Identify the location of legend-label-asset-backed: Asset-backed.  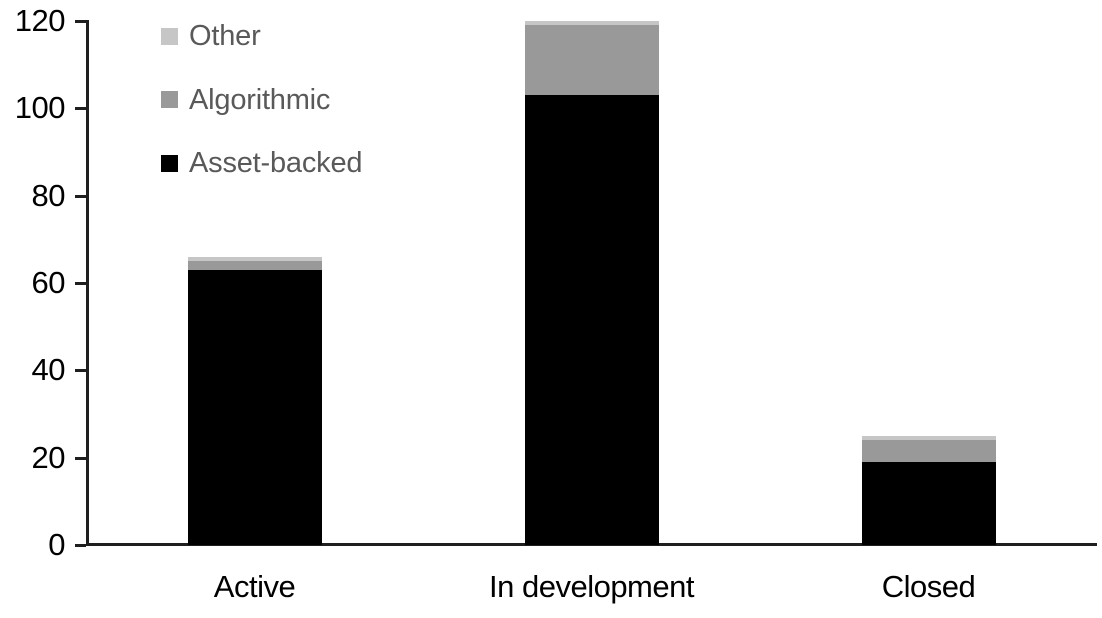
(276, 163).